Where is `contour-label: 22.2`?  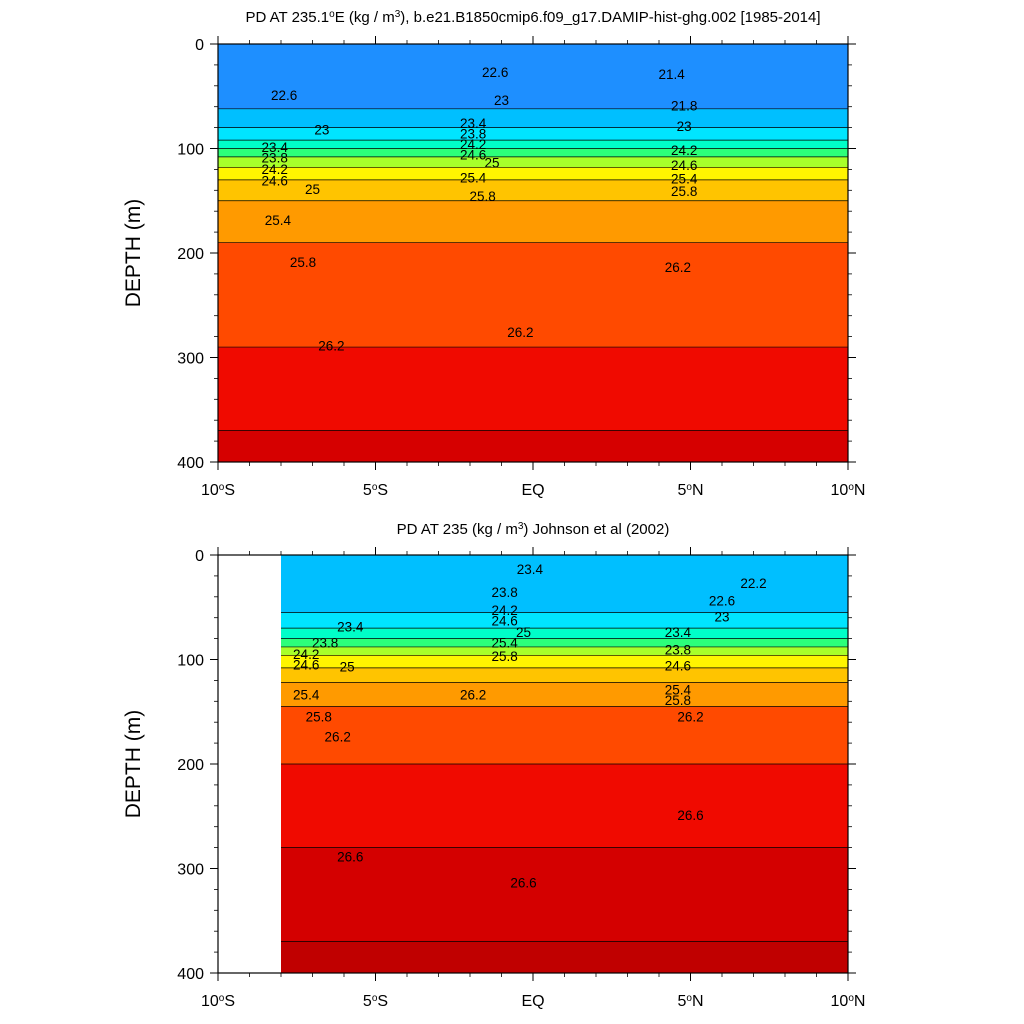 contour-label: 22.2 is located at coordinates (753, 583).